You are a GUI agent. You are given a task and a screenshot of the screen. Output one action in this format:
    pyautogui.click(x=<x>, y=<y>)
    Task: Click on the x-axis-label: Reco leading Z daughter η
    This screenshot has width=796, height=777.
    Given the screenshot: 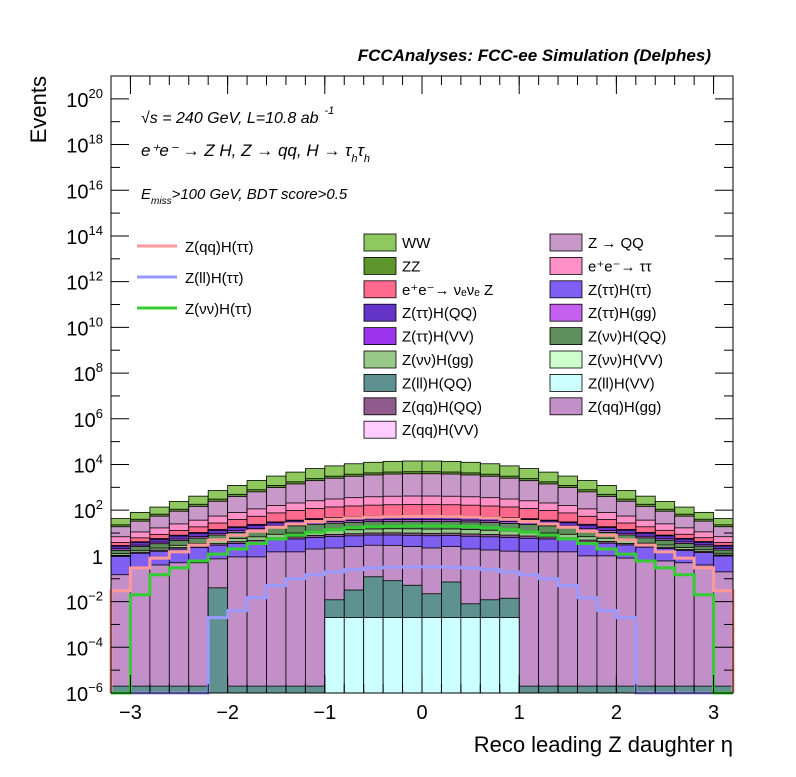 What is the action you would take?
    pyautogui.click(x=603, y=744)
    